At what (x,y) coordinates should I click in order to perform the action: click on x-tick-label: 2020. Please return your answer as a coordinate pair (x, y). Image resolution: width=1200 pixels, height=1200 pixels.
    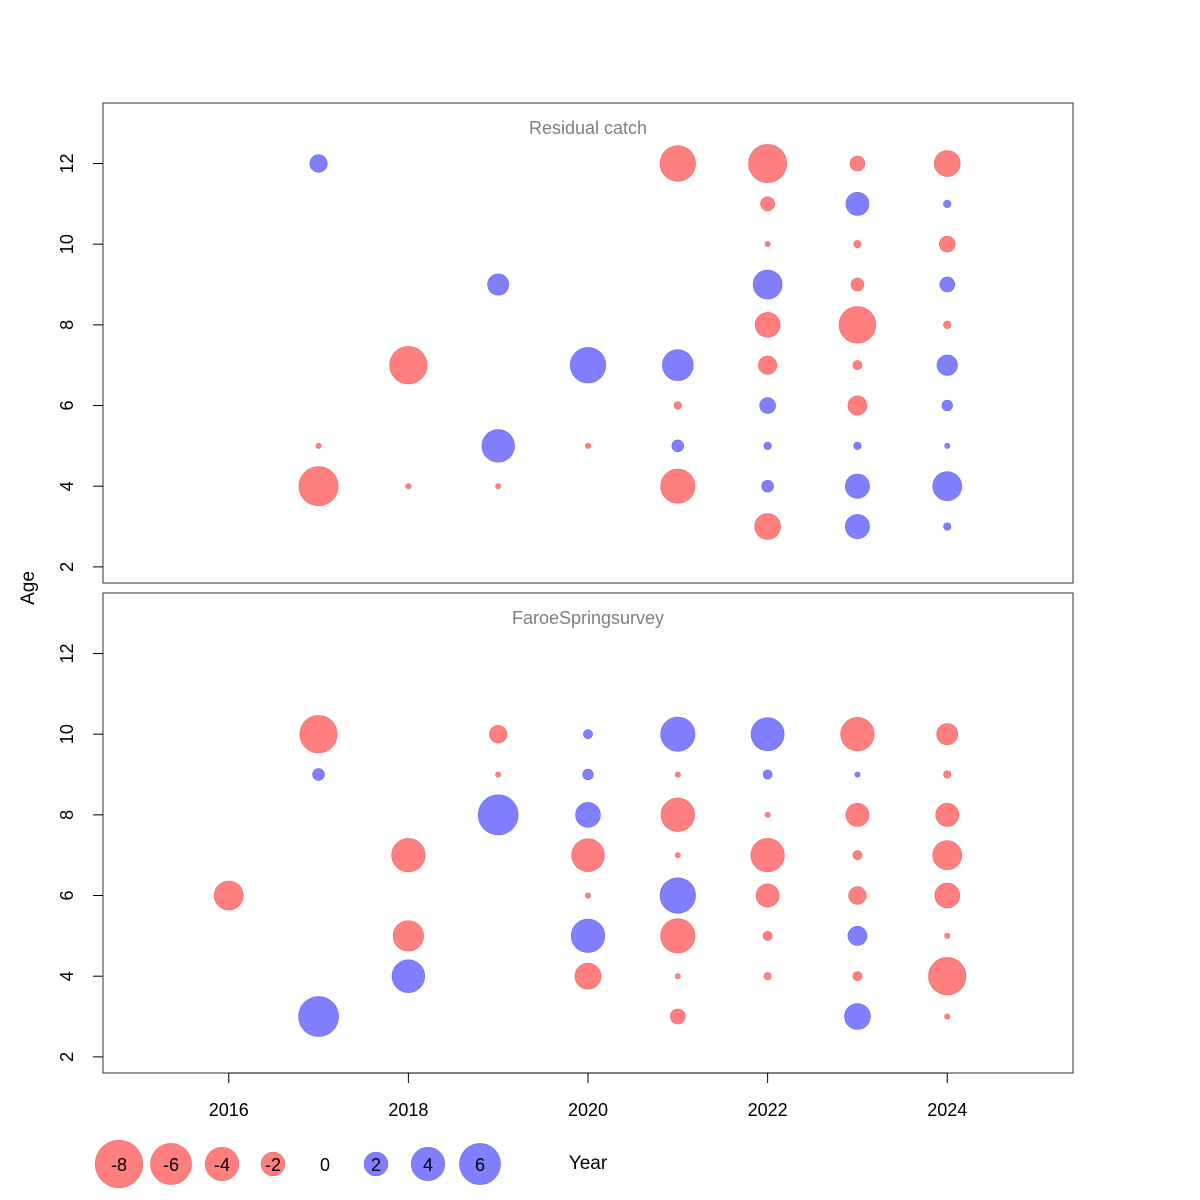
    Looking at the image, I should click on (588, 1110).